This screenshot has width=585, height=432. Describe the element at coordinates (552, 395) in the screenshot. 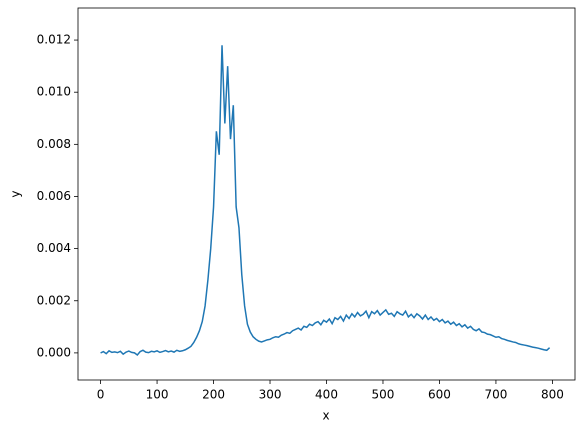

I see `x-tick-label: 800` at that location.